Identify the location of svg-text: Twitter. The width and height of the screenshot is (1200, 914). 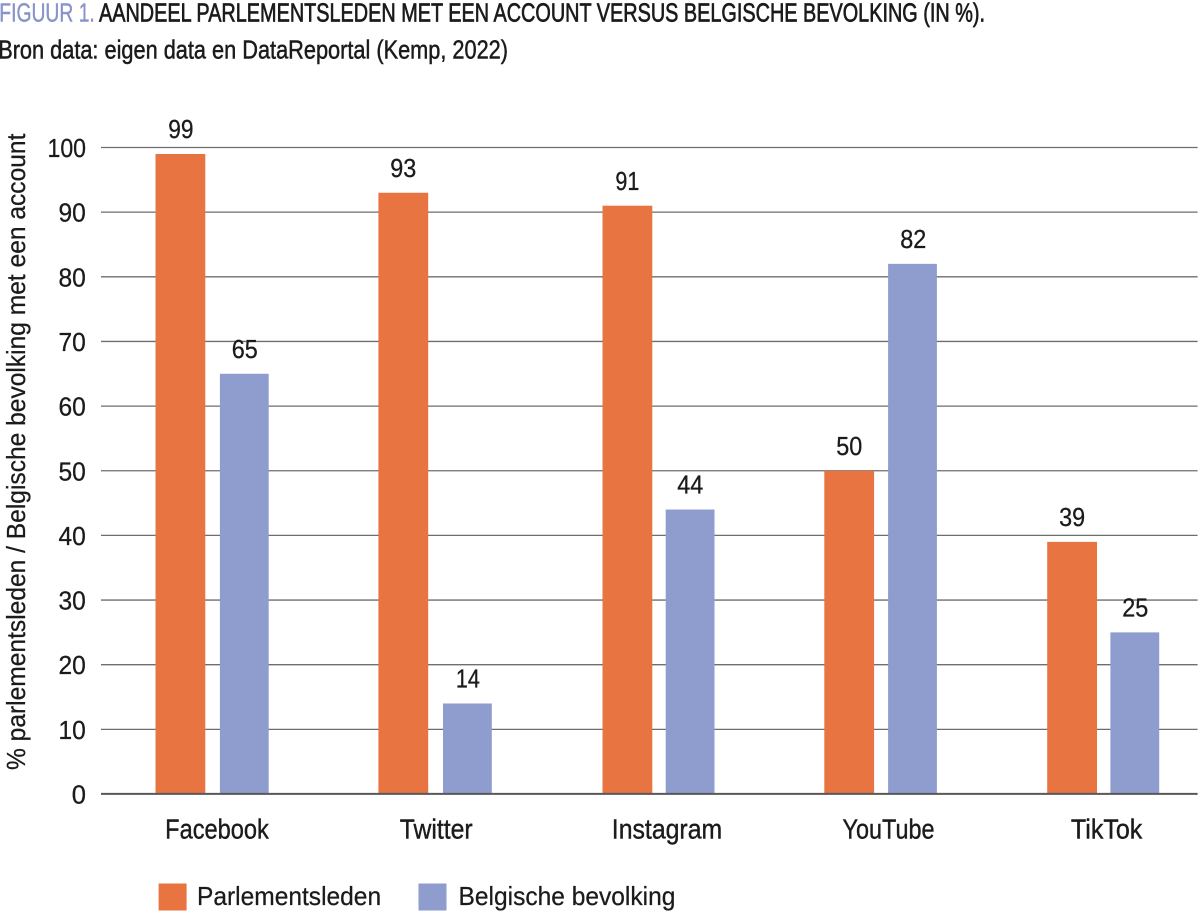
(436, 829).